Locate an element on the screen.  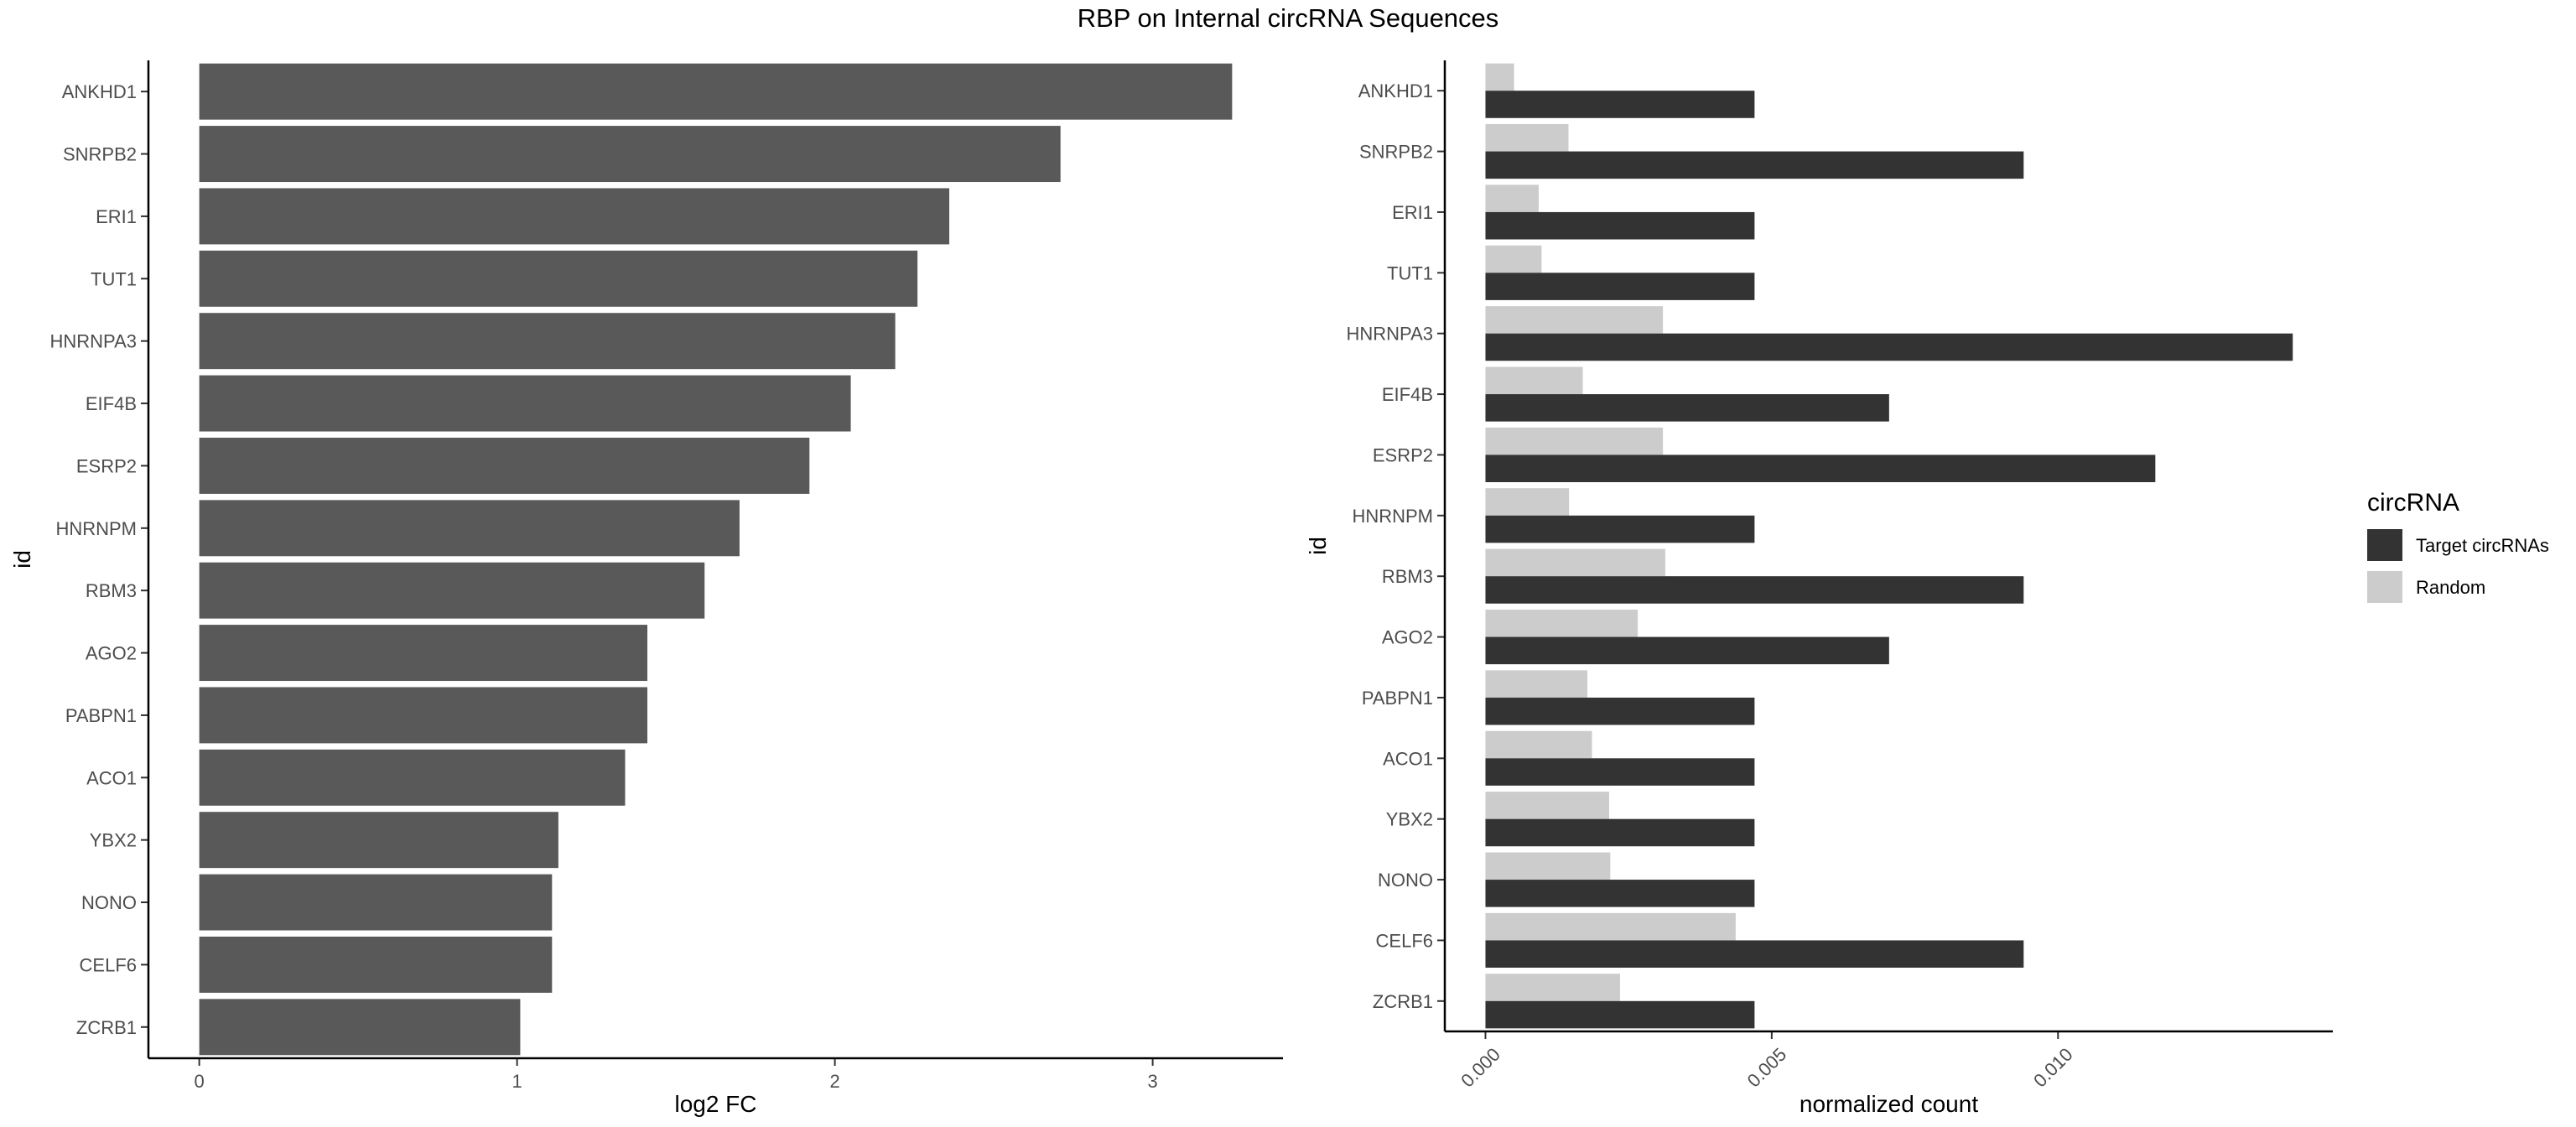
bar-nono is located at coordinates (376, 902).